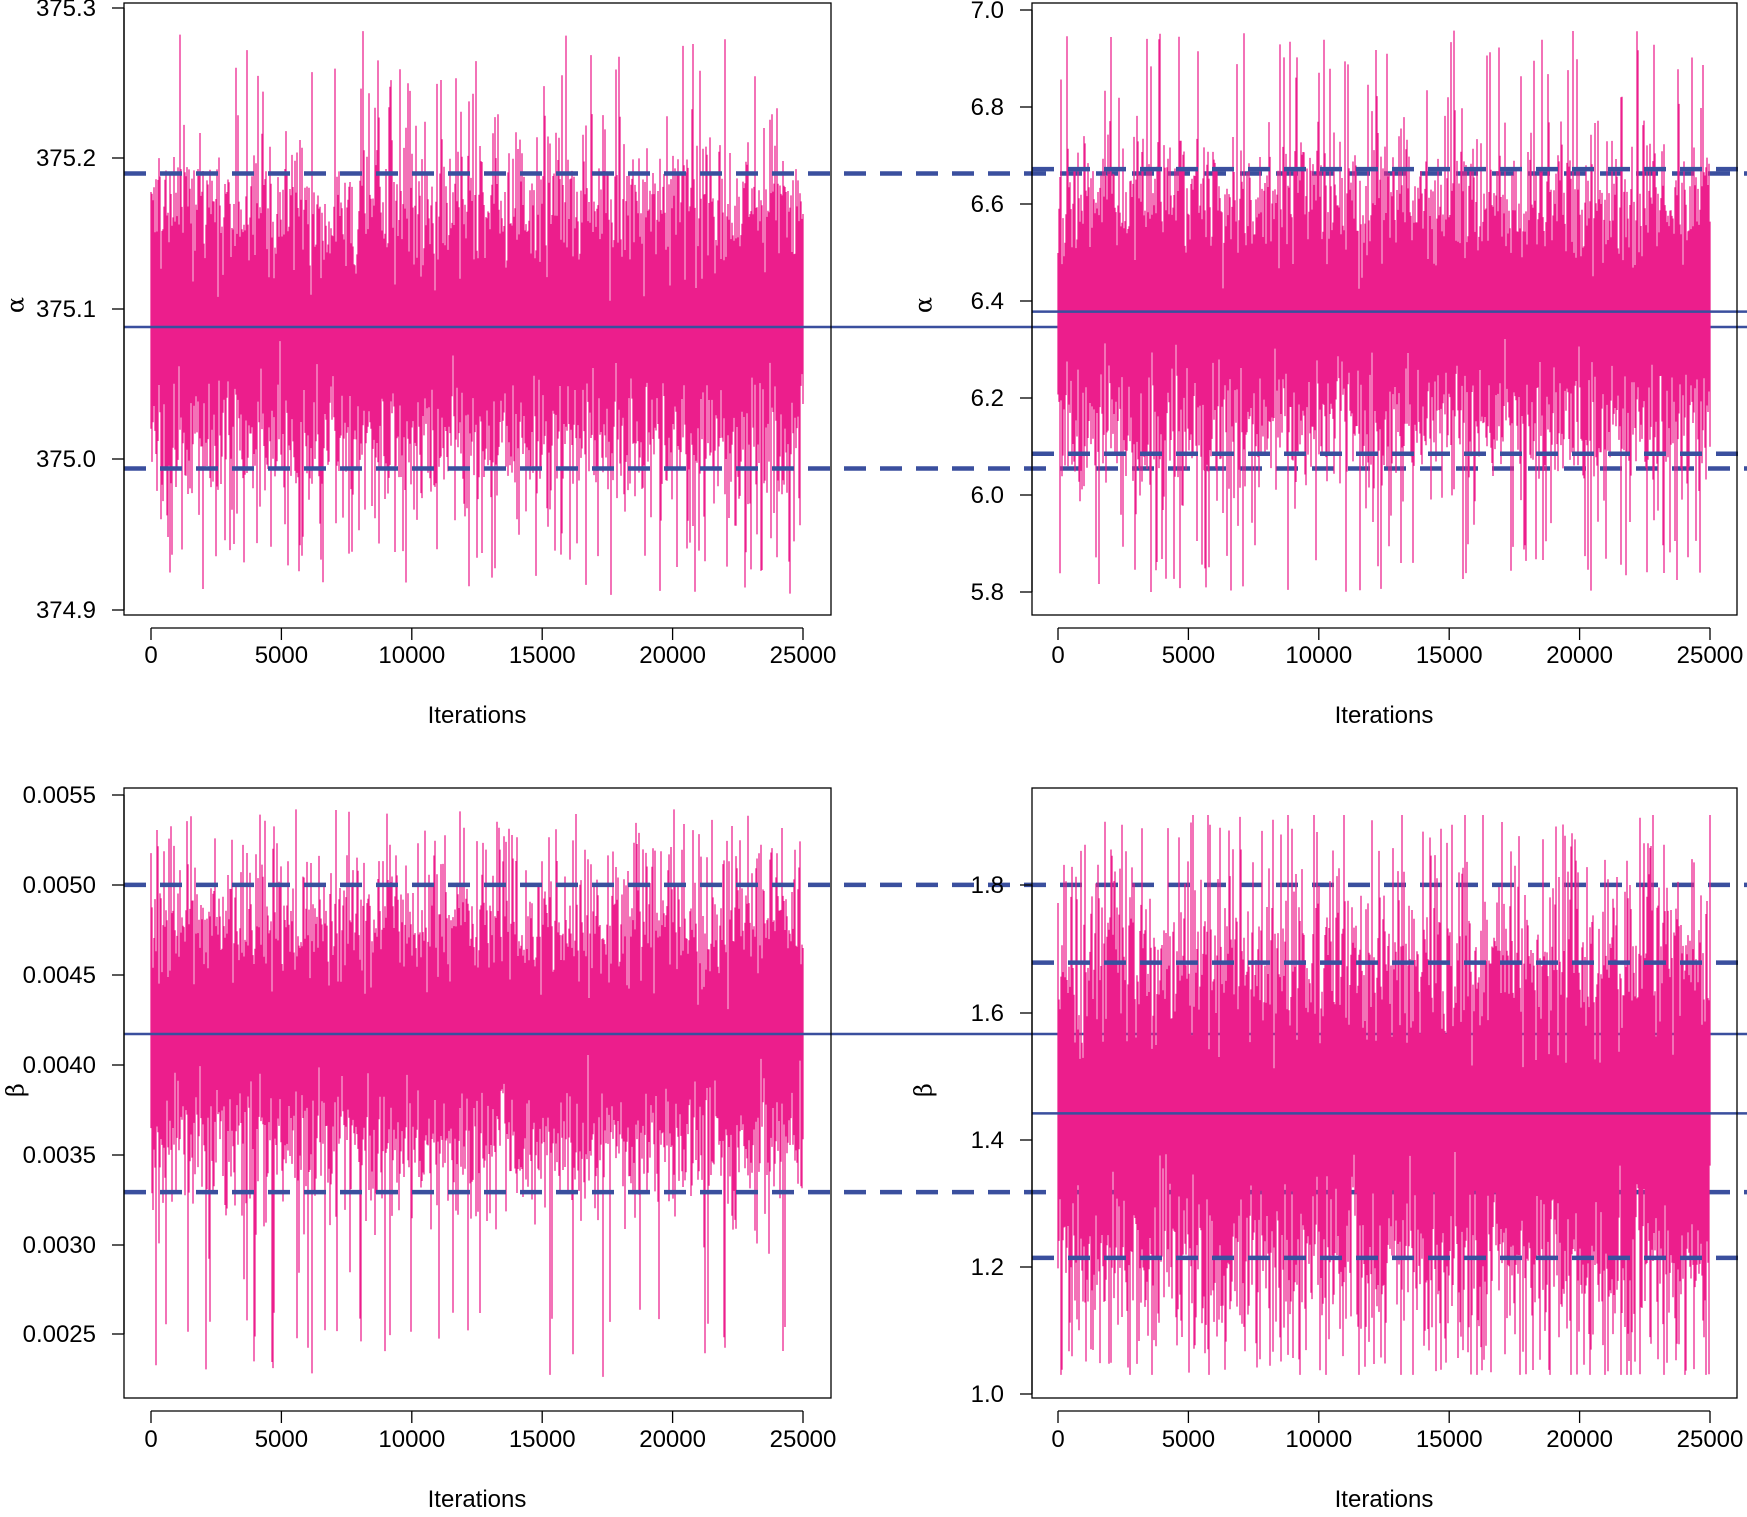 The width and height of the screenshot is (1747, 1517). What do you see at coordinates (987, 495) in the screenshot?
I see `y-tick-label: 6.0` at bounding box center [987, 495].